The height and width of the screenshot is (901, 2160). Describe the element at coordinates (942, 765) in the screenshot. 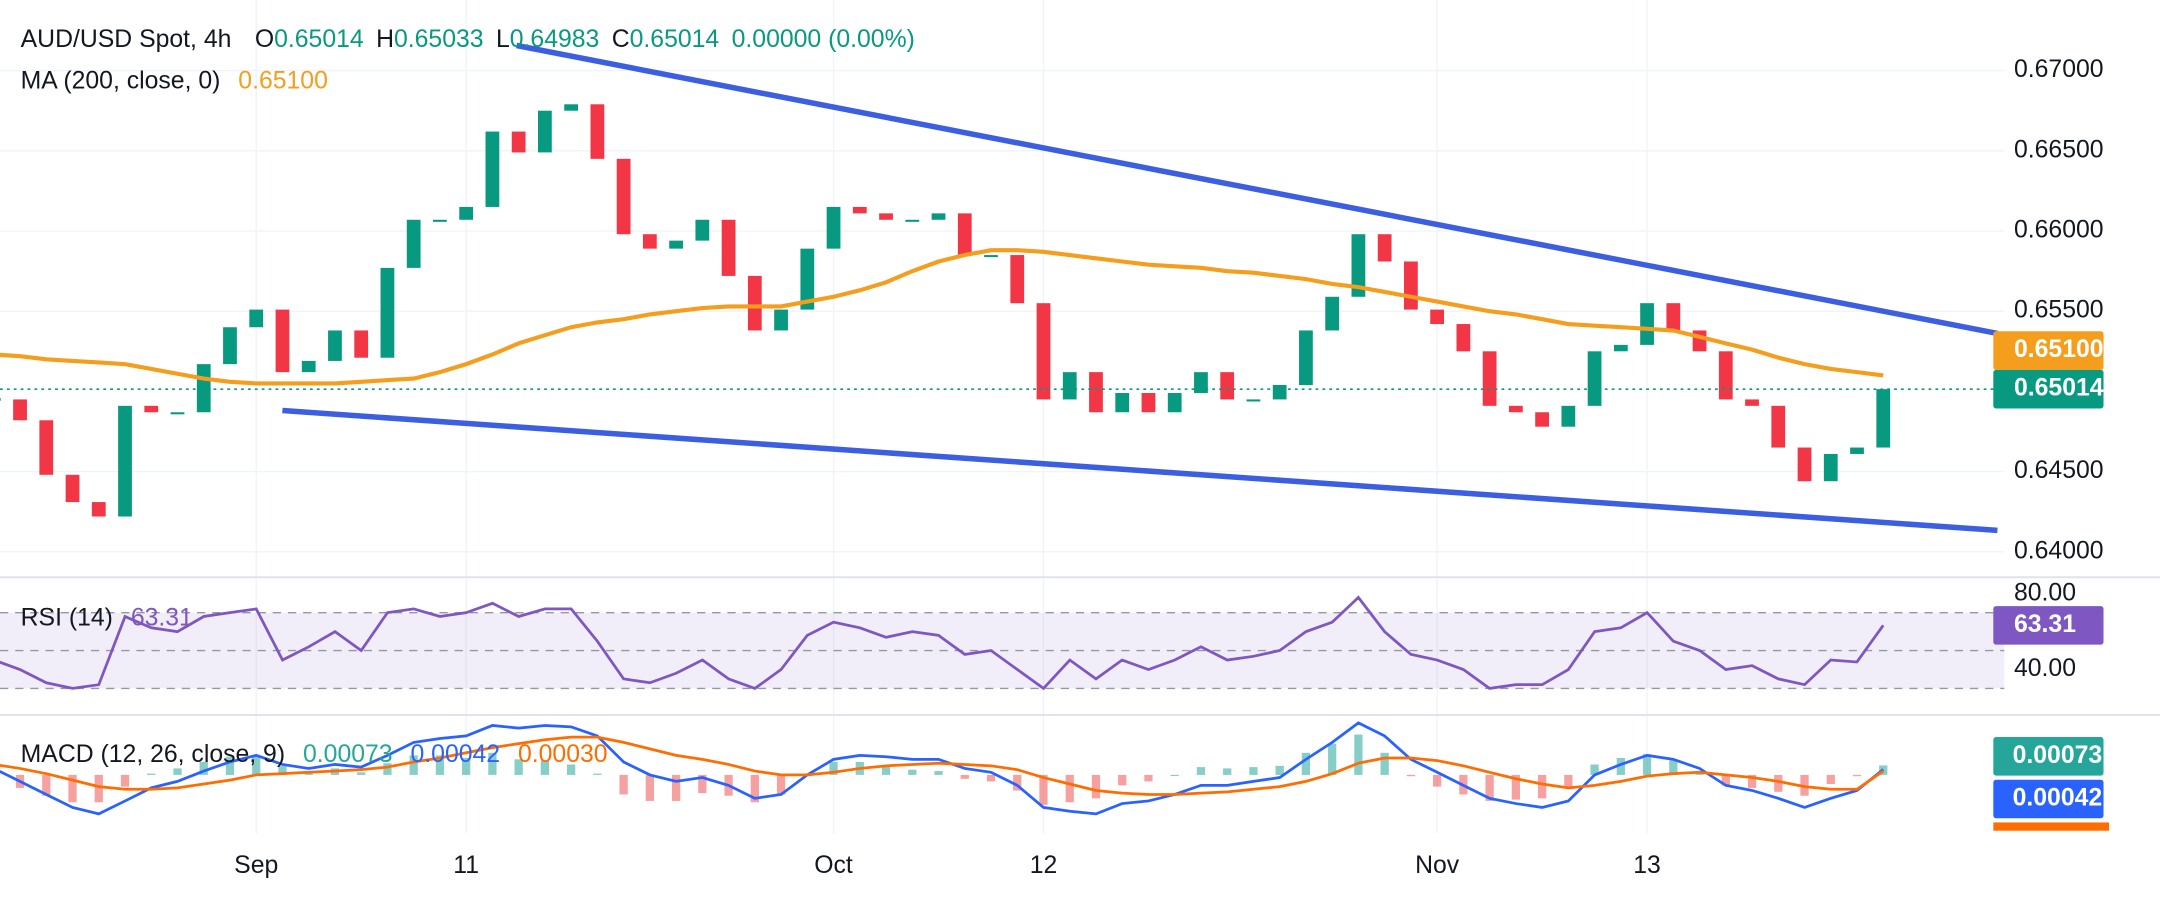

I see `signal-line` at that location.